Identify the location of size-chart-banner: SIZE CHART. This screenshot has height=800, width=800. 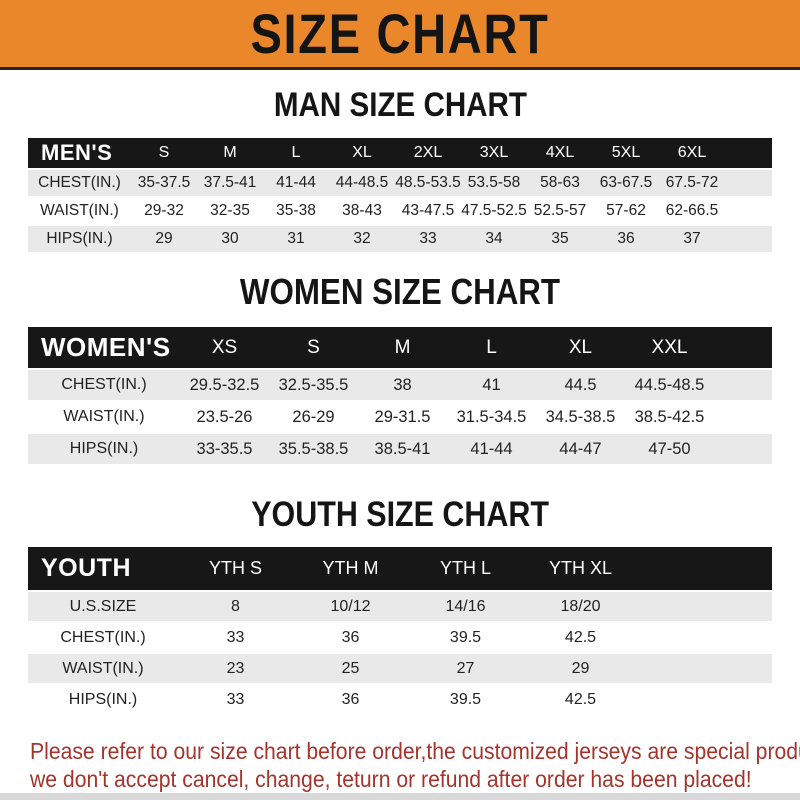
(400, 35).